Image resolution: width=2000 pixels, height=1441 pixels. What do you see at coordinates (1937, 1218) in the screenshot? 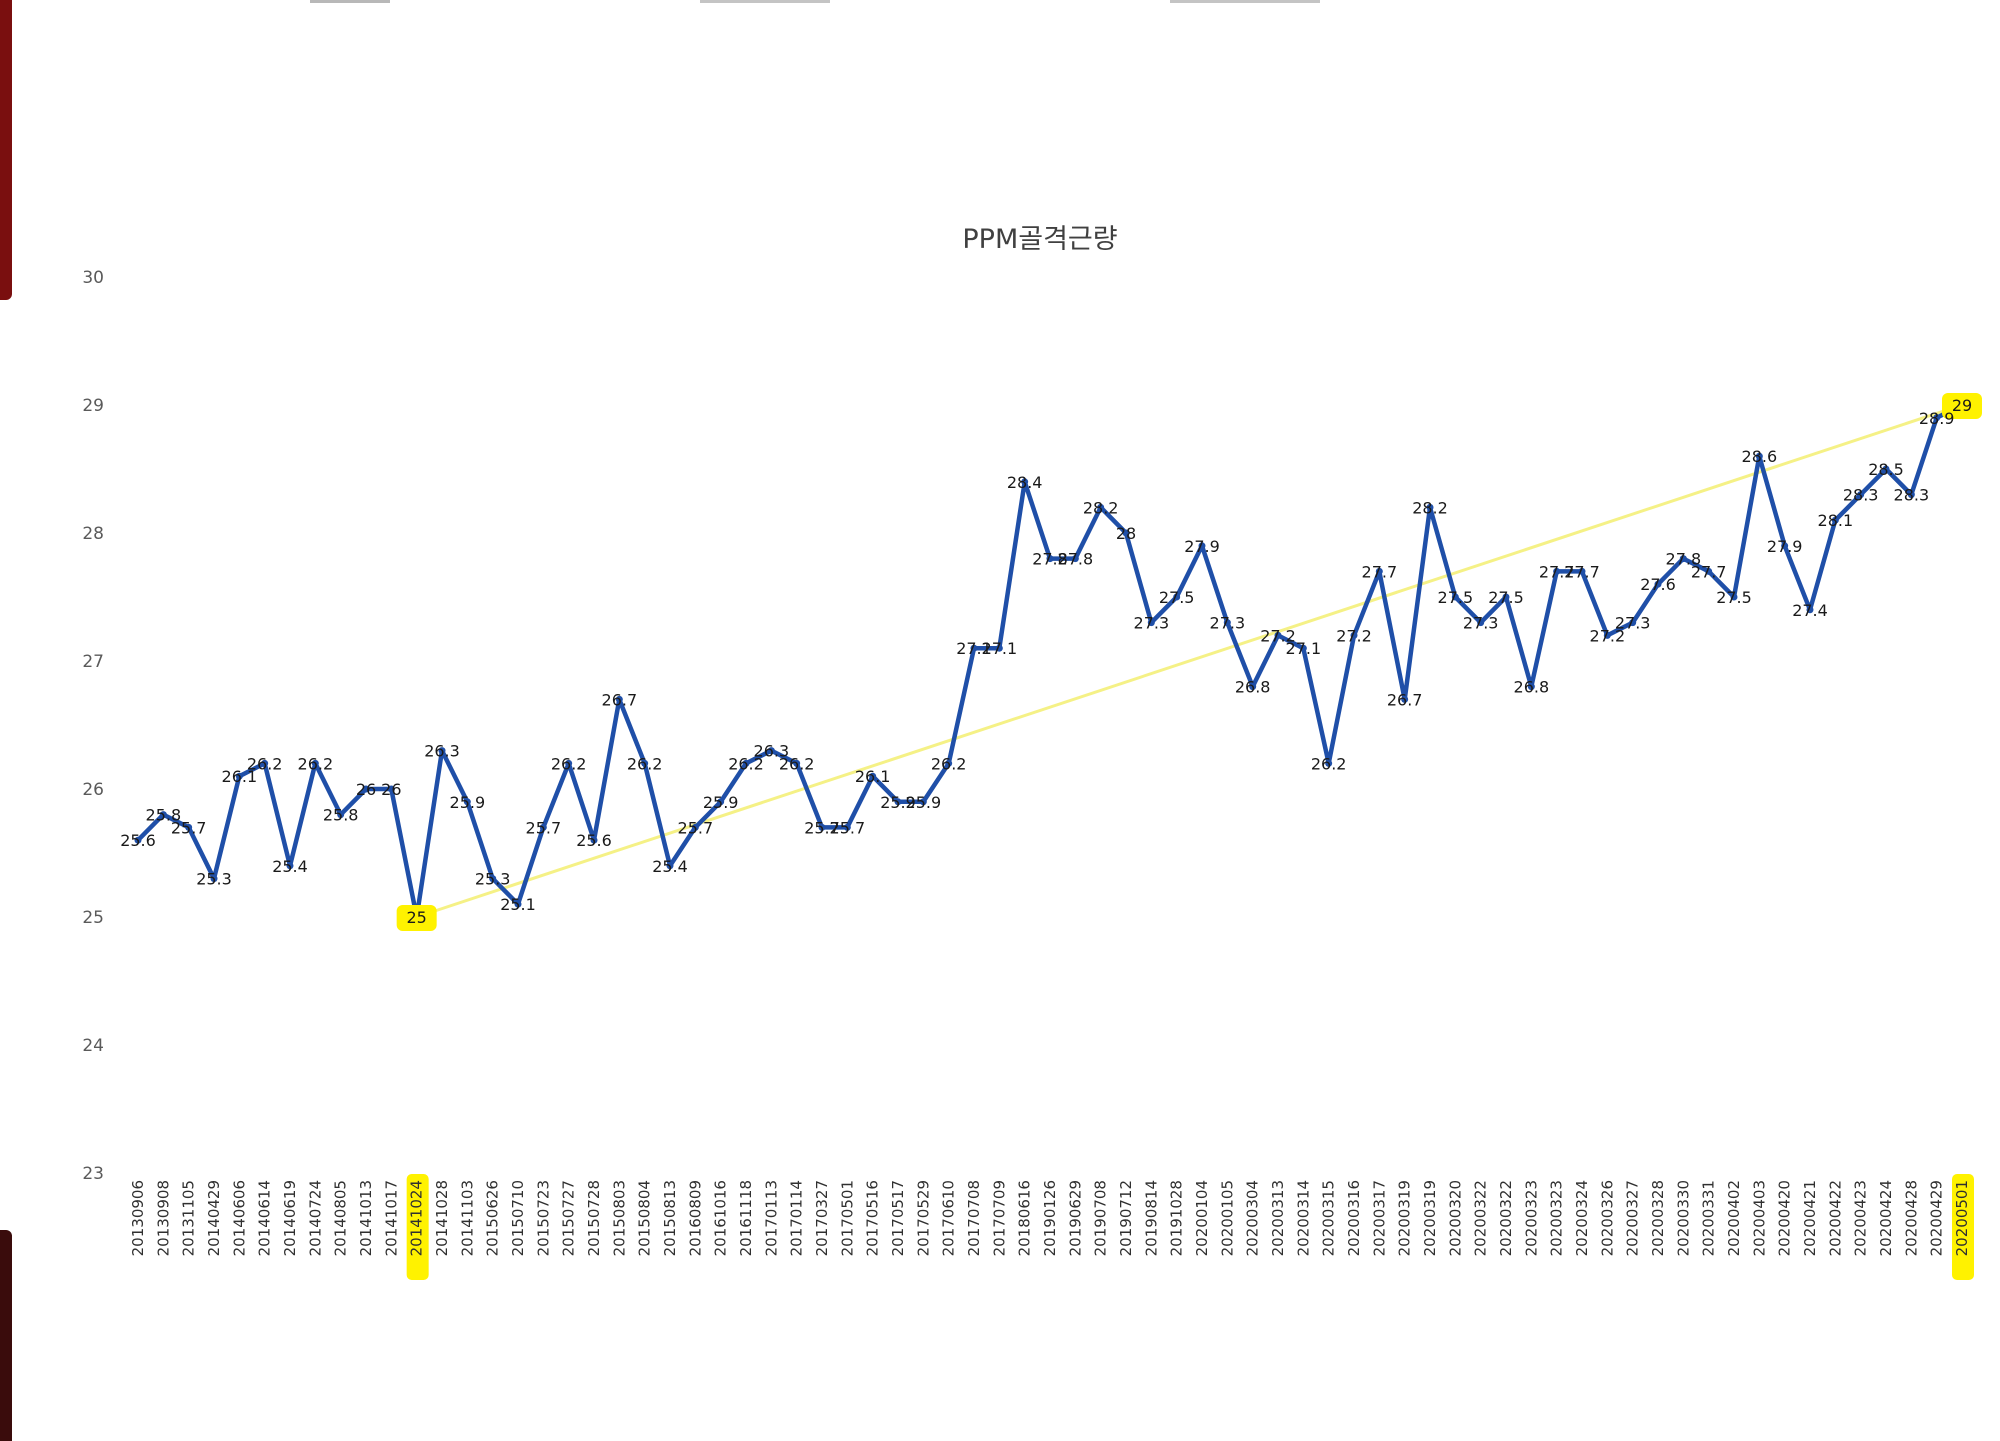
I see `x-tick-label: 20200429` at bounding box center [1937, 1218].